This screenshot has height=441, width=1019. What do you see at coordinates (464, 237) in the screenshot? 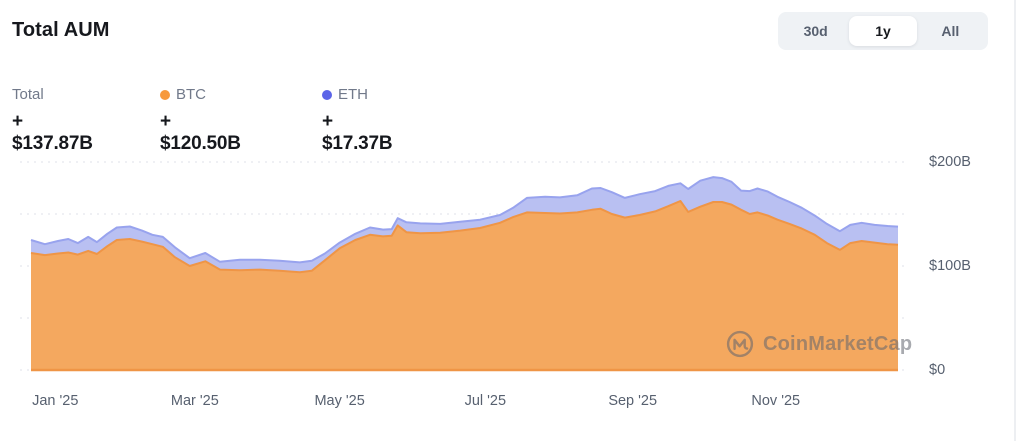
I see `btc-line` at bounding box center [464, 237].